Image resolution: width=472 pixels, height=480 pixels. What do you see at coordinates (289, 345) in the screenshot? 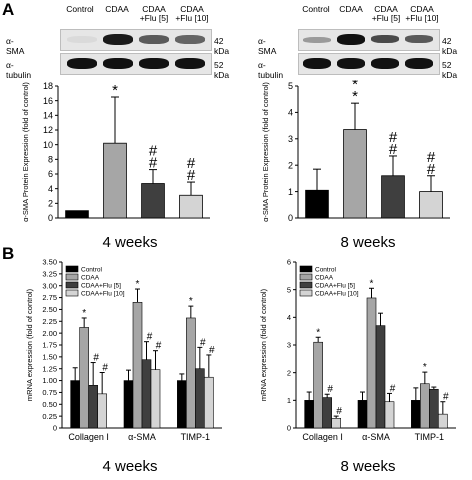
I see `y-tick-label: 3` at bounding box center [289, 345].